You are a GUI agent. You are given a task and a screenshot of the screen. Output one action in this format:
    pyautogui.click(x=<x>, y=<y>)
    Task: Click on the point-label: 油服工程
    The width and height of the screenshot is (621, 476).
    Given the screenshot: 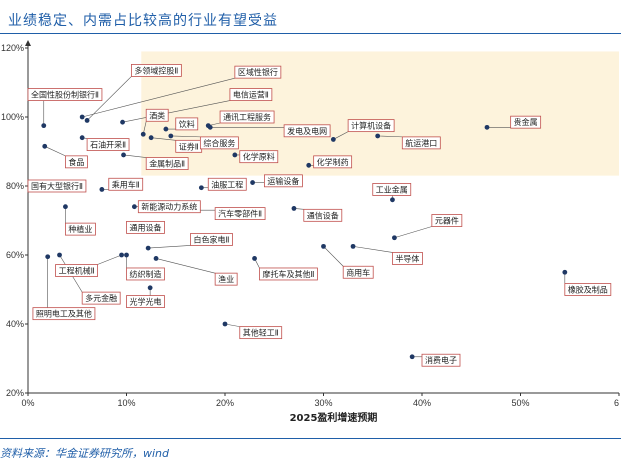 What is the action you would take?
    pyautogui.click(x=227, y=184)
    